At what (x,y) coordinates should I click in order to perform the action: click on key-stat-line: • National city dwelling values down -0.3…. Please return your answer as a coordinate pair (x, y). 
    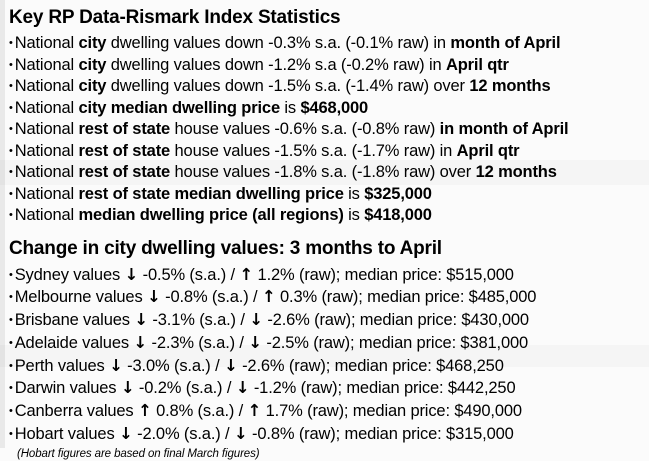
    Looking at the image, I should click on (329, 44).